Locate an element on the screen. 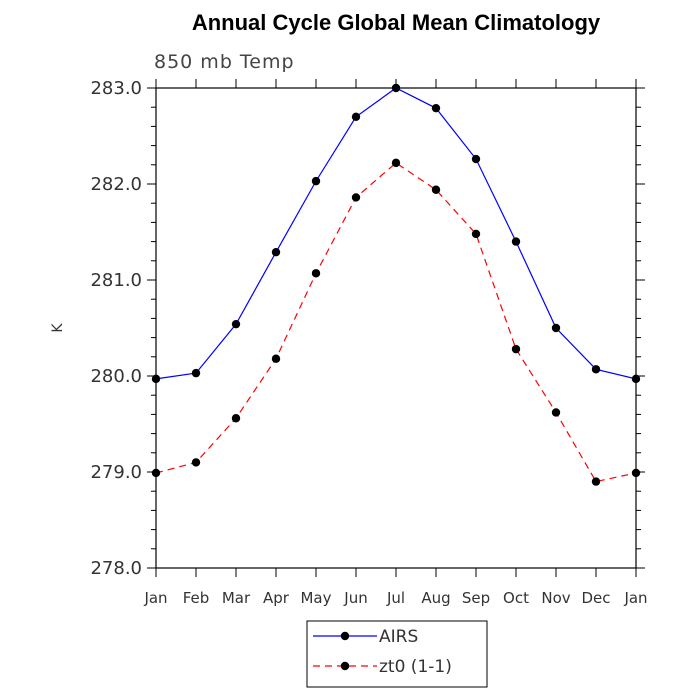 The image size is (700, 700). x-tick-label: Mar is located at coordinates (236, 598).